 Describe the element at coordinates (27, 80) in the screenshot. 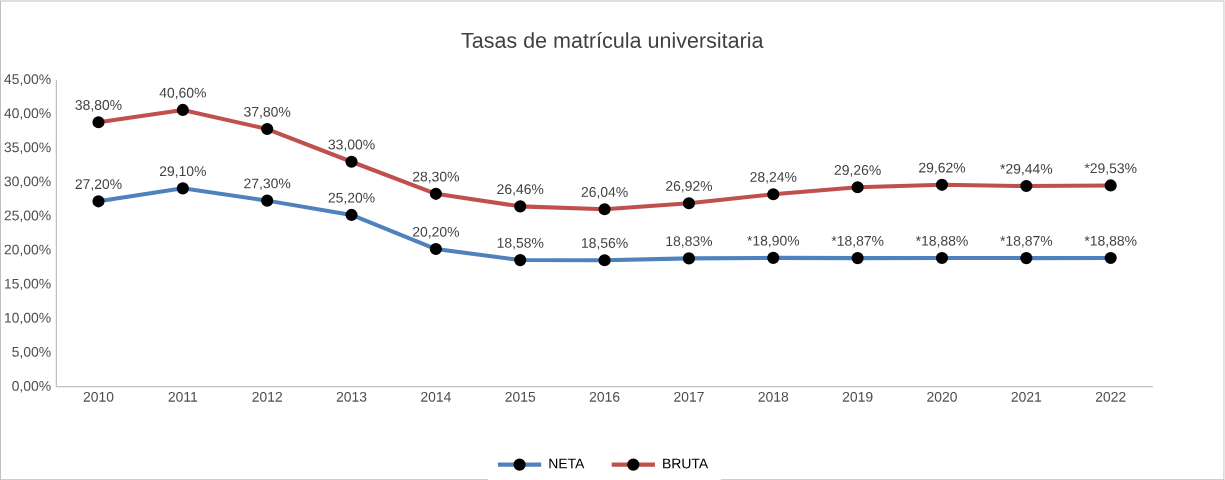

I see `y-tick-label: 45,00%` at that location.